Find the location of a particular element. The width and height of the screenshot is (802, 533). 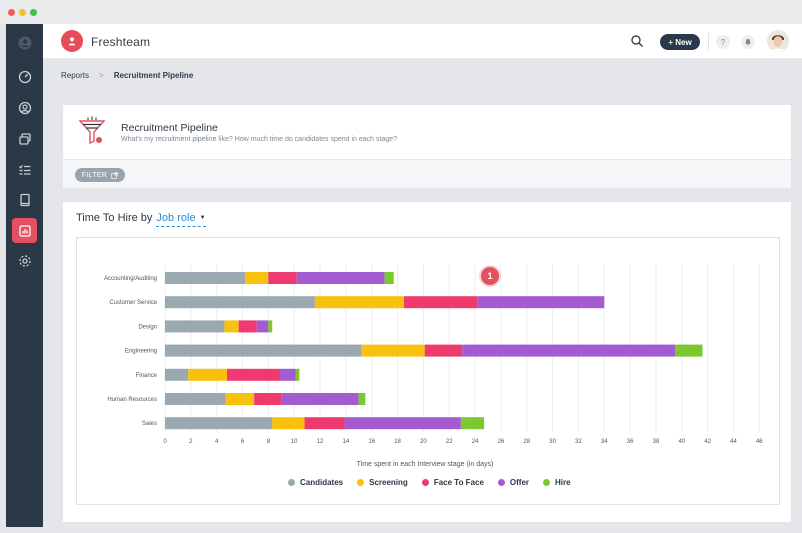

report-title: Recruitment Pipeline is located at coordinates (169, 128).